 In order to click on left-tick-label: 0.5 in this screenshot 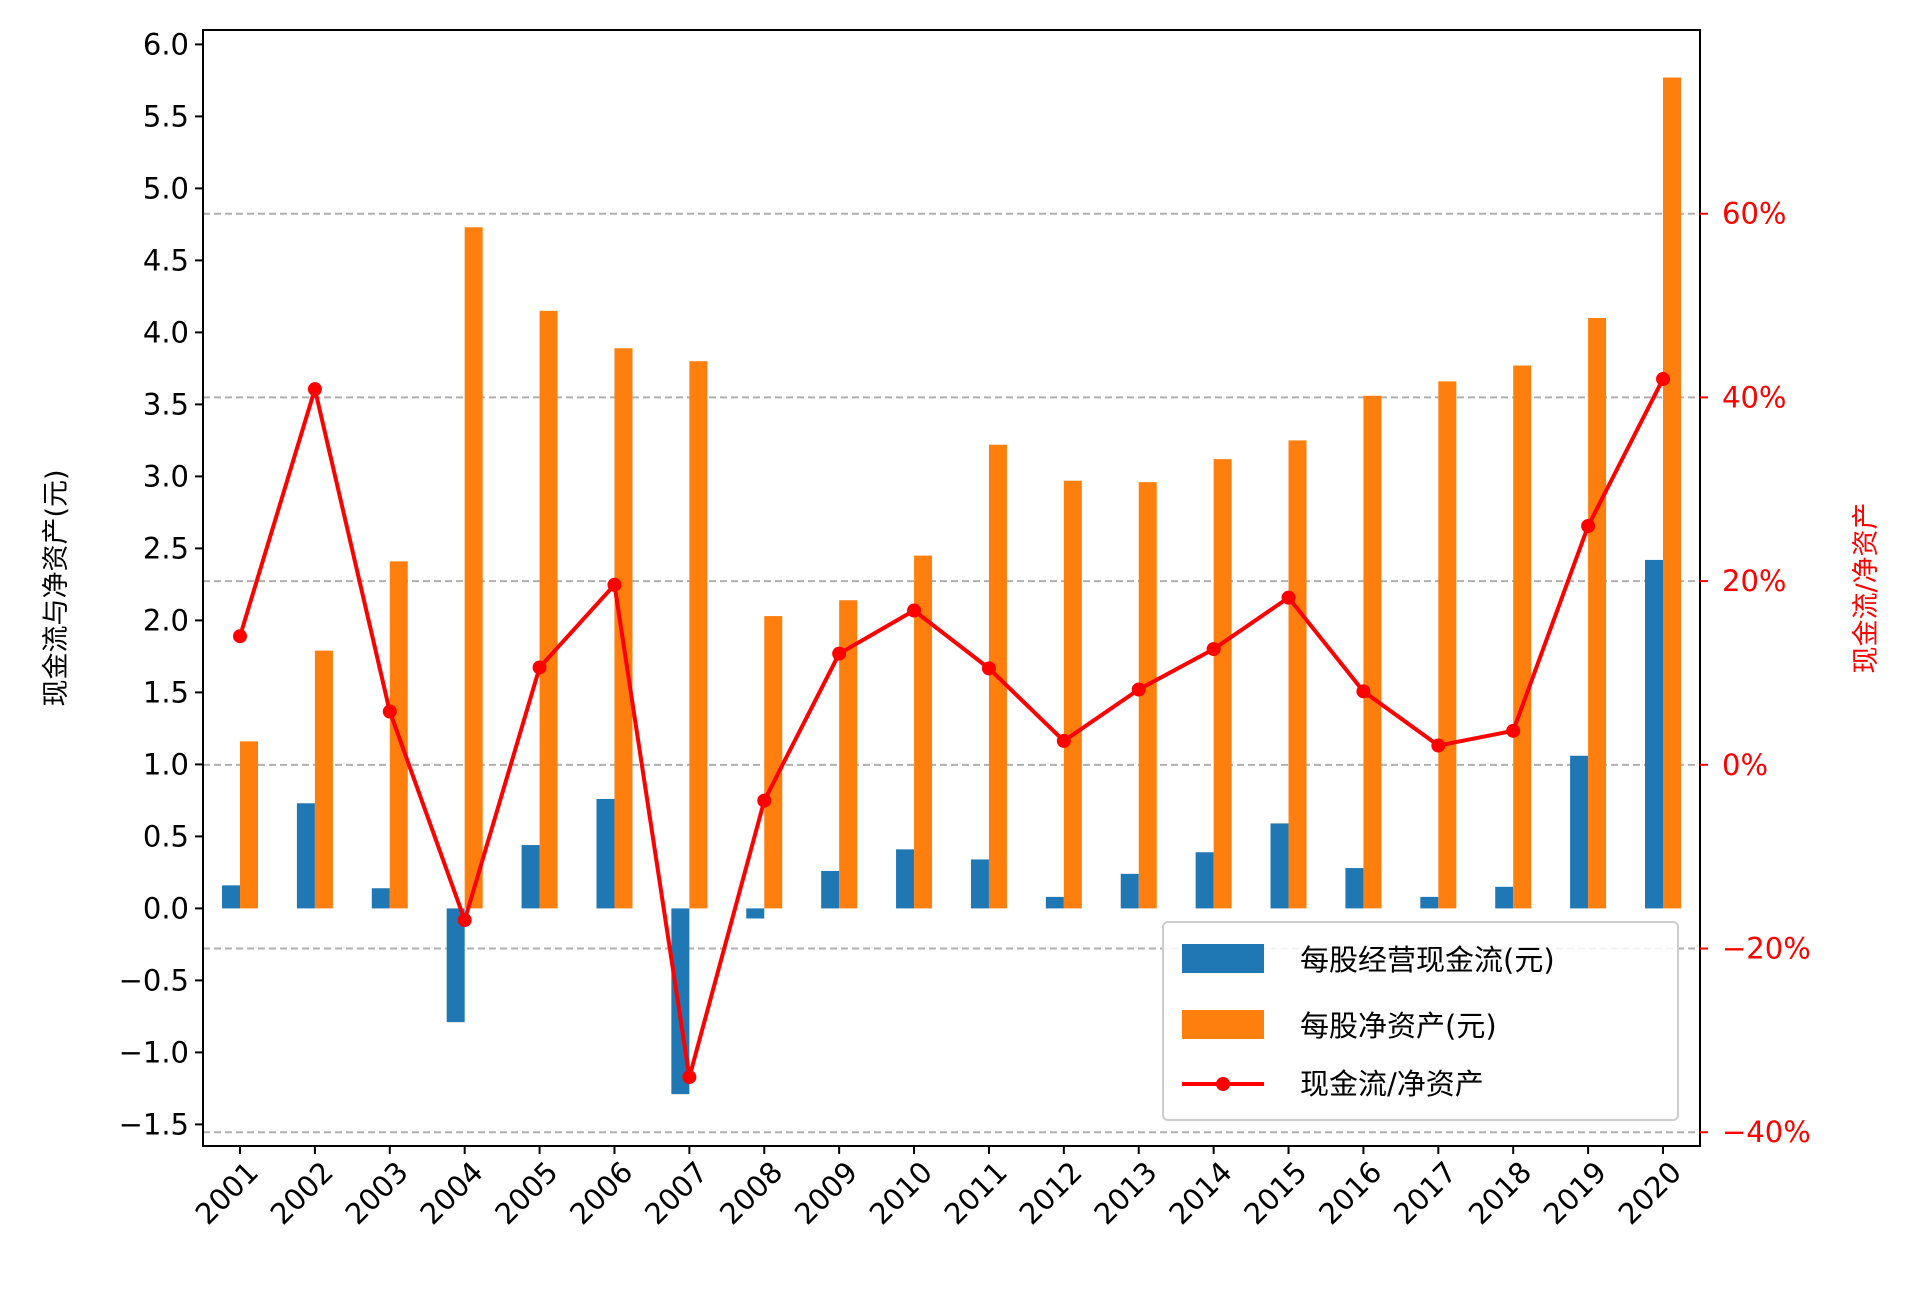, I will do `click(166, 836)`.